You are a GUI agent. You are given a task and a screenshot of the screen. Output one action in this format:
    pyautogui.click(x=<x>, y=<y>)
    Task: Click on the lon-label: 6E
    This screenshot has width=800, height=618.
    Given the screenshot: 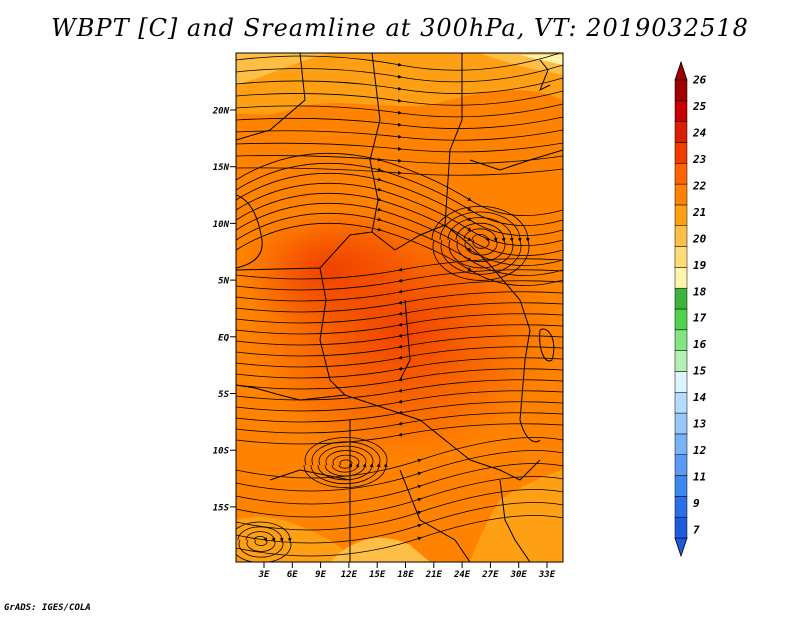 What is the action you would take?
    pyautogui.click(x=292, y=575)
    